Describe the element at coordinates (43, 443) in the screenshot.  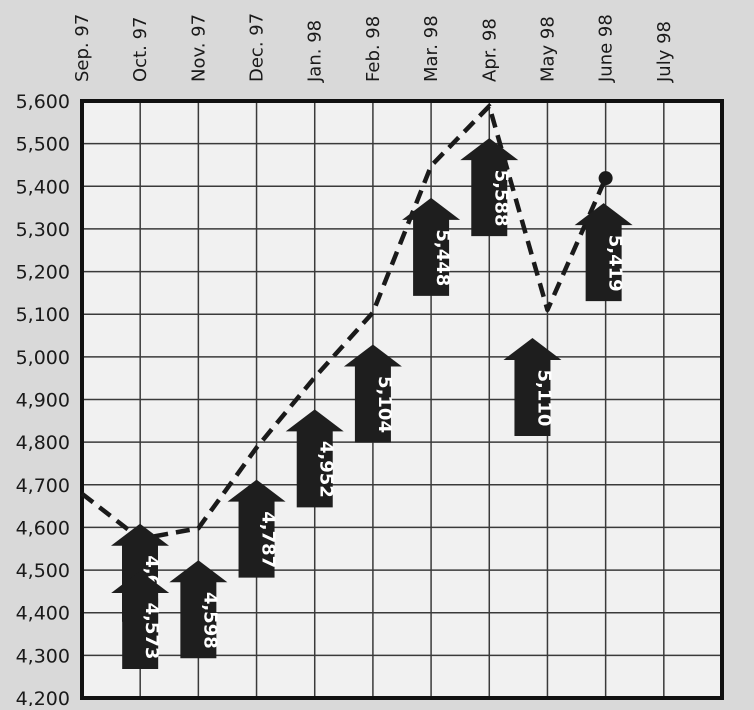
I see `y-tick-label: 4,800` at that location.